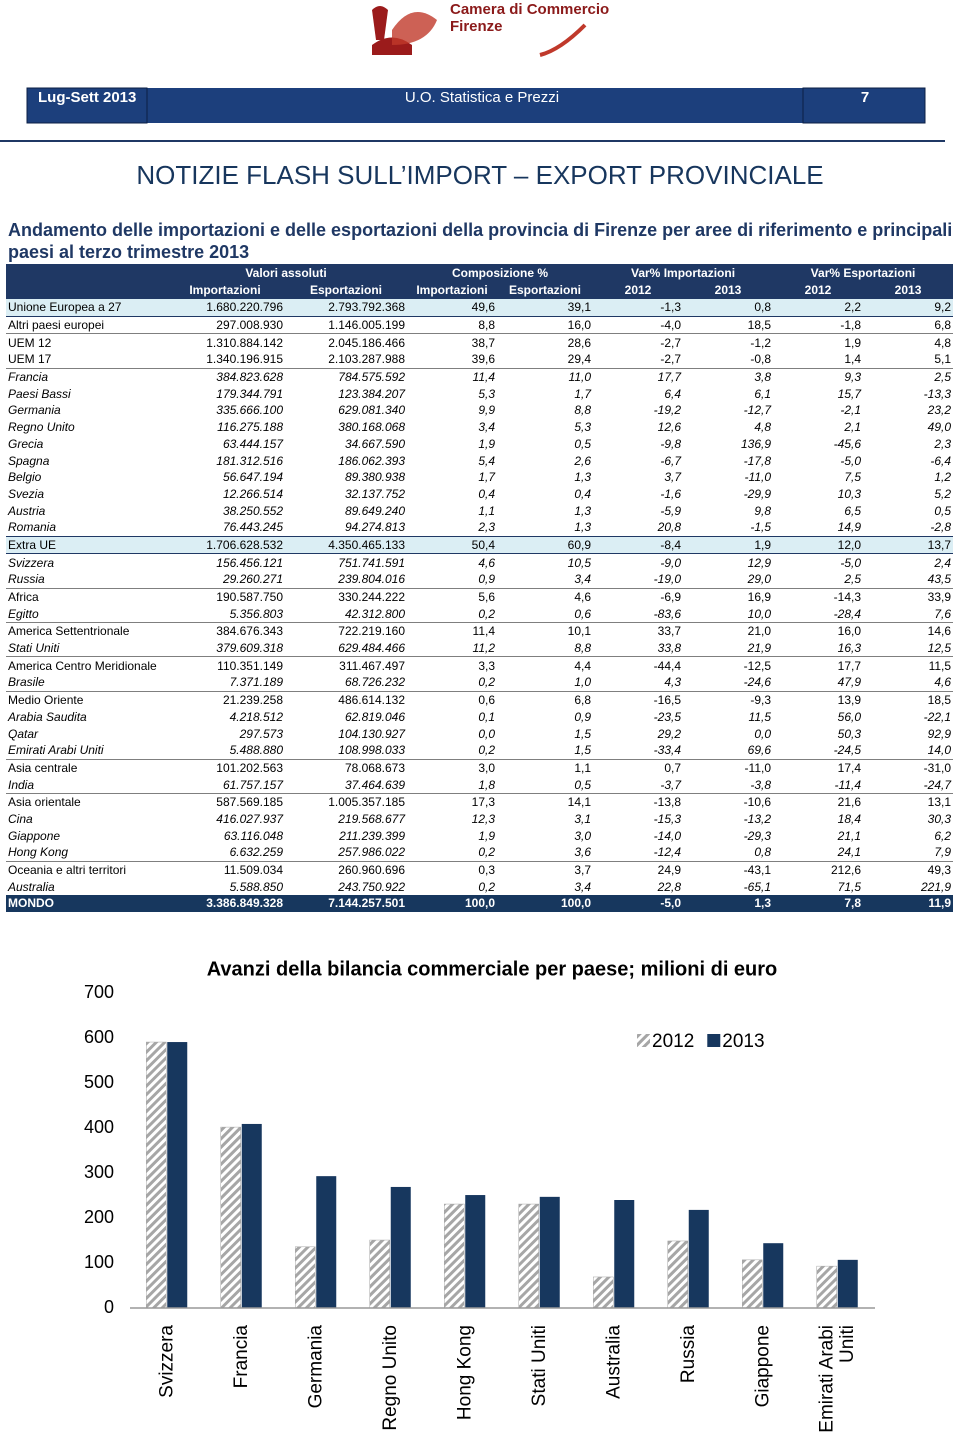 The width and height of the screenshot is (960, 1439). Describe the element at coordinates (673, 393) in the screenshot. I see `table-cell: 6,4` at that location.